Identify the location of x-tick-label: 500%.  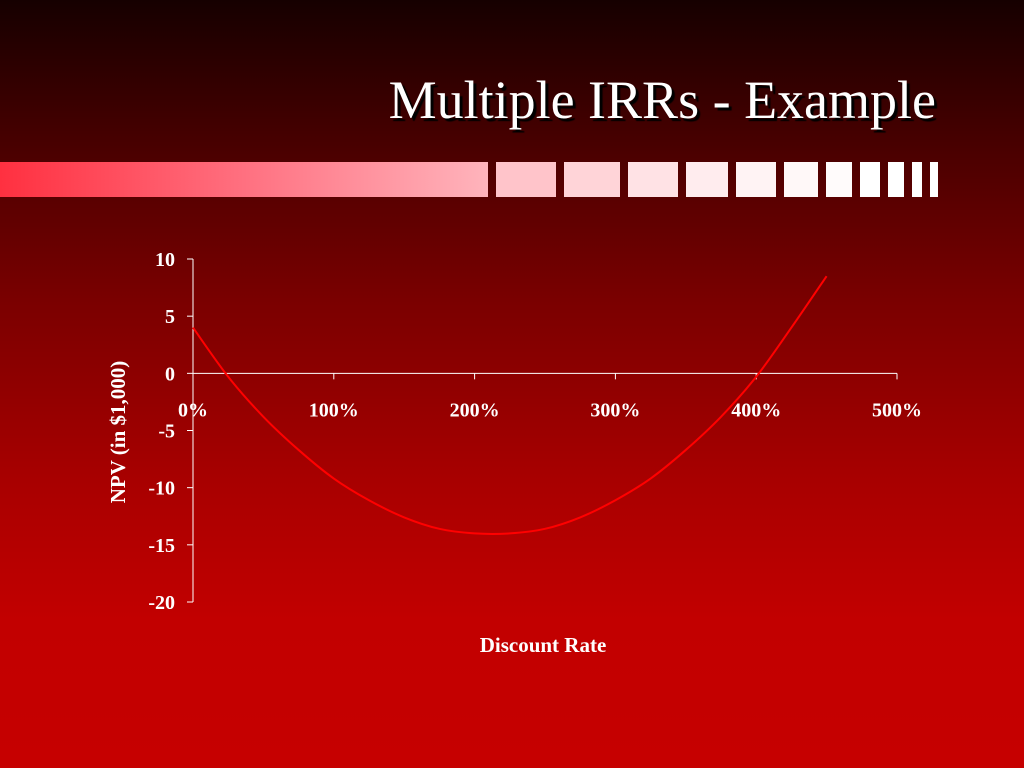
(897, 410).